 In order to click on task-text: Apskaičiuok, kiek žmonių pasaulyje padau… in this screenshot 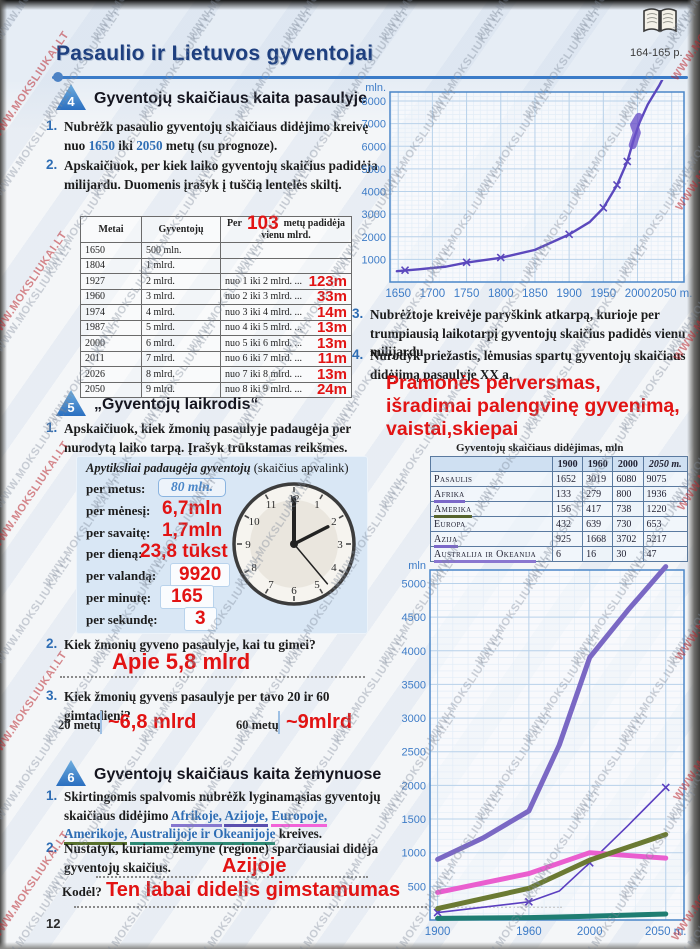, I will do `click(208, 438)`.